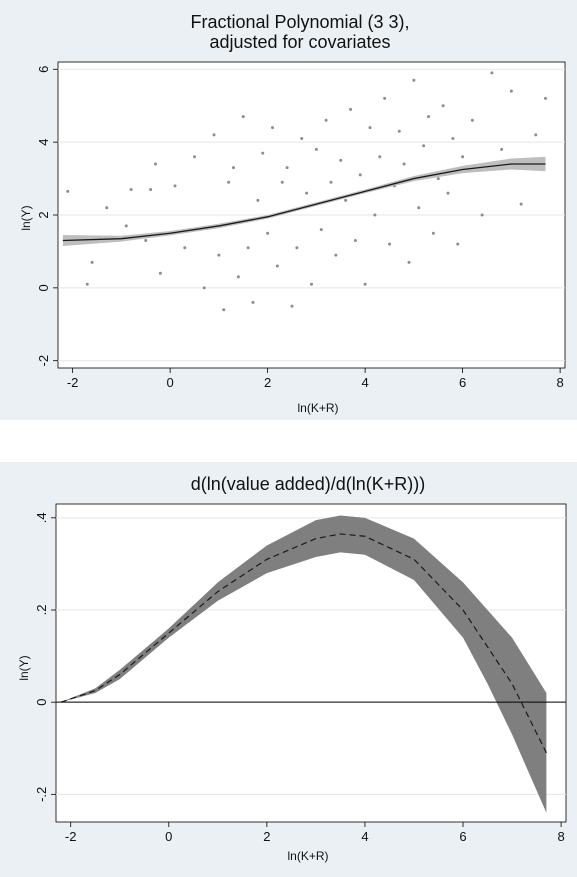 This screenshot has height=877, width=577. I want to click on y-tick-label: .2, so click(41, 610).